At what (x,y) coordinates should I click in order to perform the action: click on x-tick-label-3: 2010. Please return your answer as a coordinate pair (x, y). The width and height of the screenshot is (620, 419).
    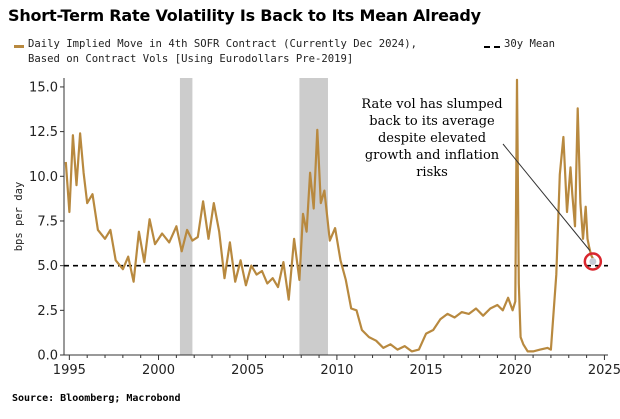
    Looking at the image, I should click on (336, 370).